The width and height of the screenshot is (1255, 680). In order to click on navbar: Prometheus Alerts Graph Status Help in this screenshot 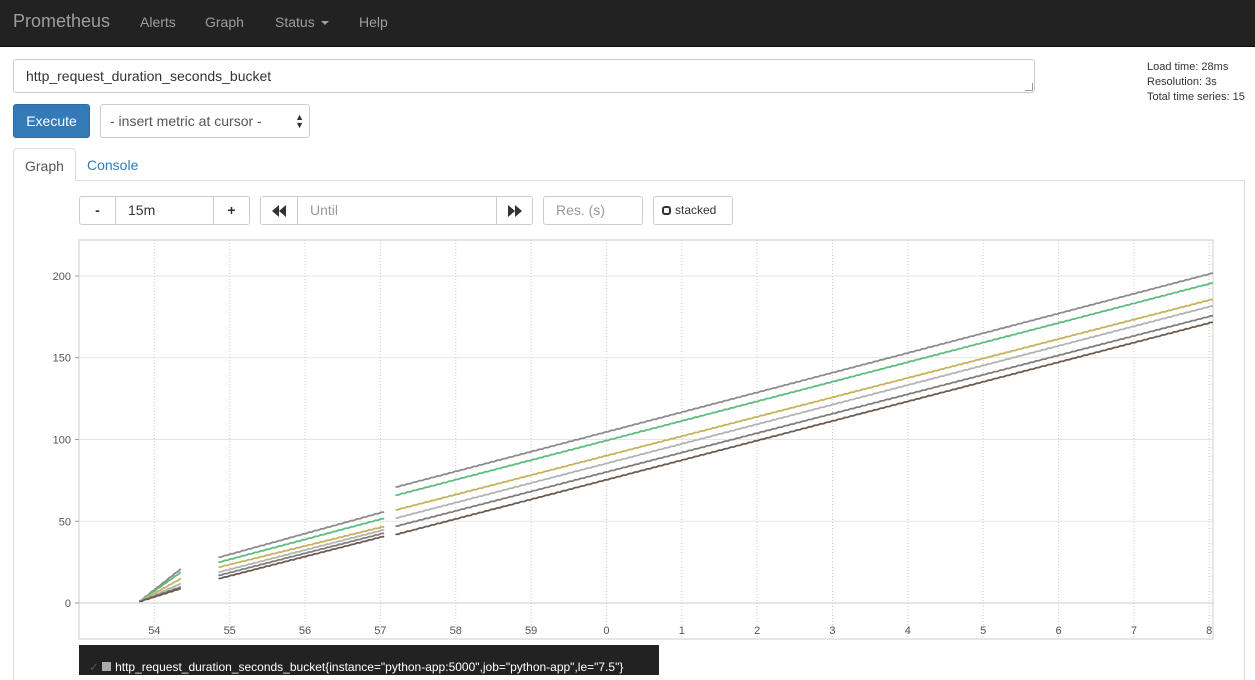, I will do `click(627, 23)`.